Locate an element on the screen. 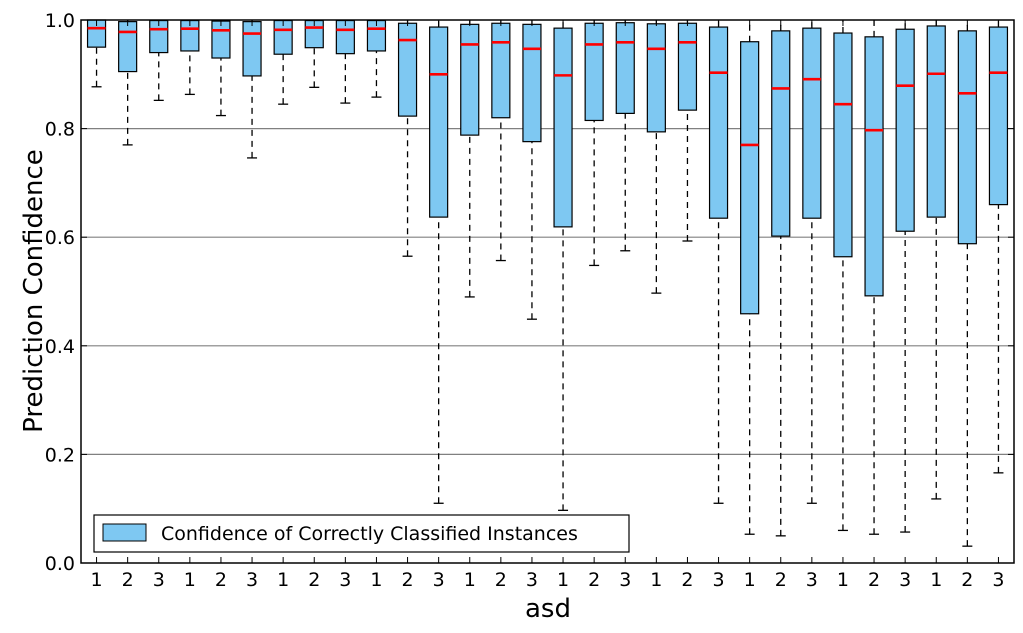  y-axis-title: Prediction Confidence is located at coordinates (34, 291).